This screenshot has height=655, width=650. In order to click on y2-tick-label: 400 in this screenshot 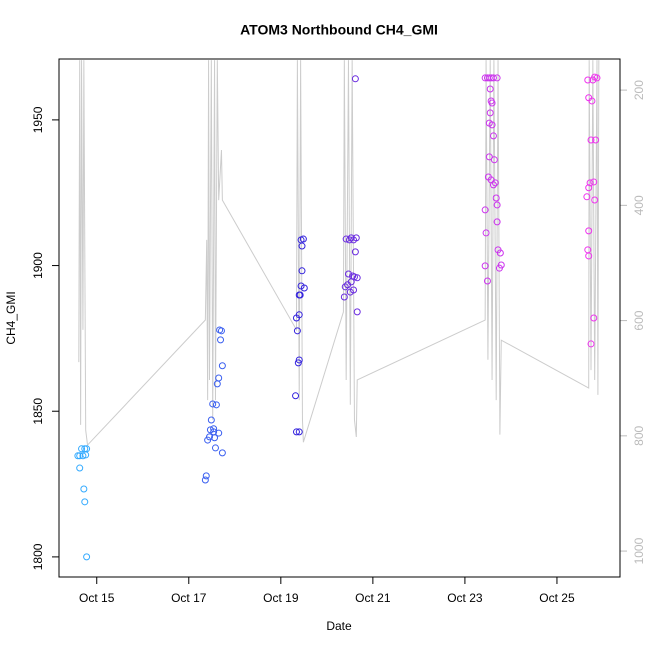, I will do `click(639, 205)`.